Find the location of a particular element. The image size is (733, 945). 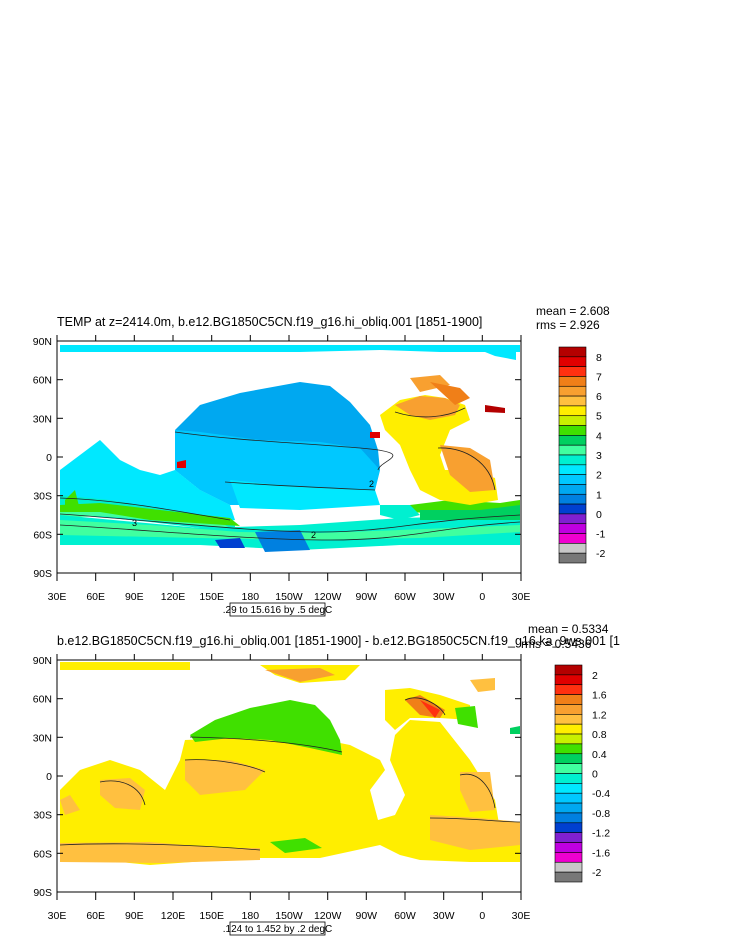

panel-2-colorbar: 2 1.6 1.2 0.8 0.4 0 -0.4 -0.8 -1.2 -1.6 -2 is located at coordinates (582, 773).